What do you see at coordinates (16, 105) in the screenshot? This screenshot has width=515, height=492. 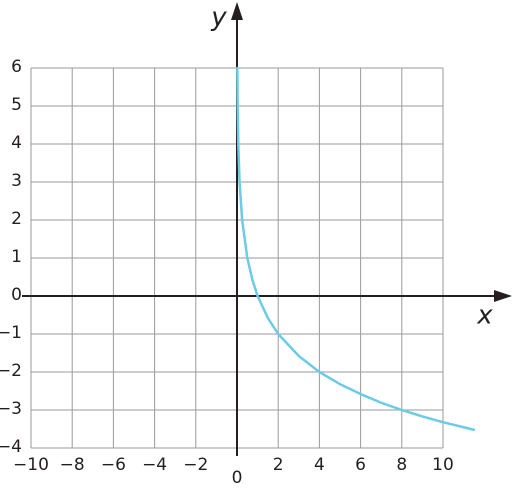 I see `y-tick-label: 5` at bounding box center [16, 105].